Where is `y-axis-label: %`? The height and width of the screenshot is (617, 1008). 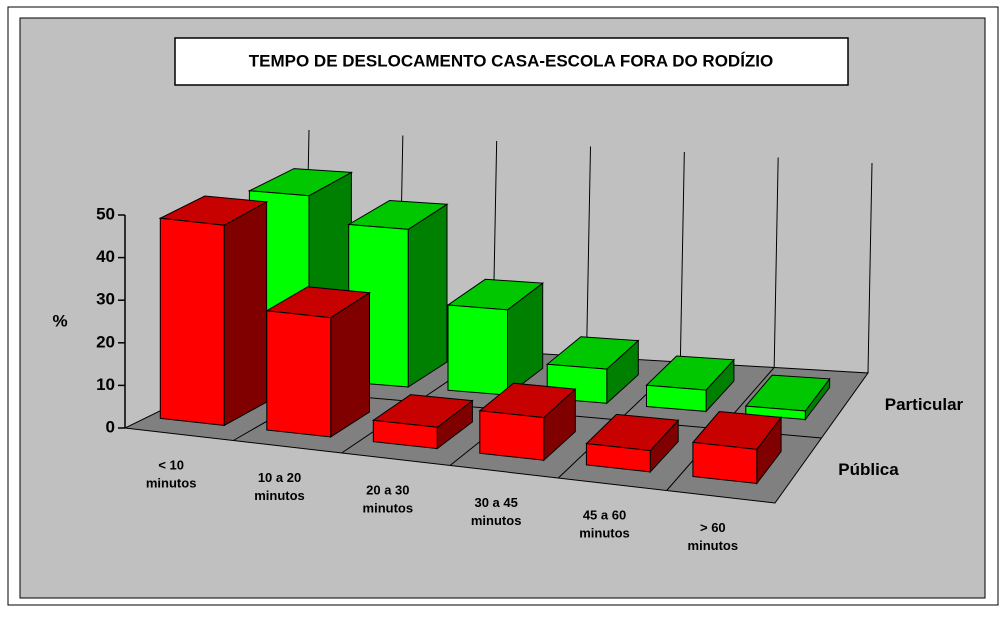
y-axis-label: % is located at coordinates (59, 320).